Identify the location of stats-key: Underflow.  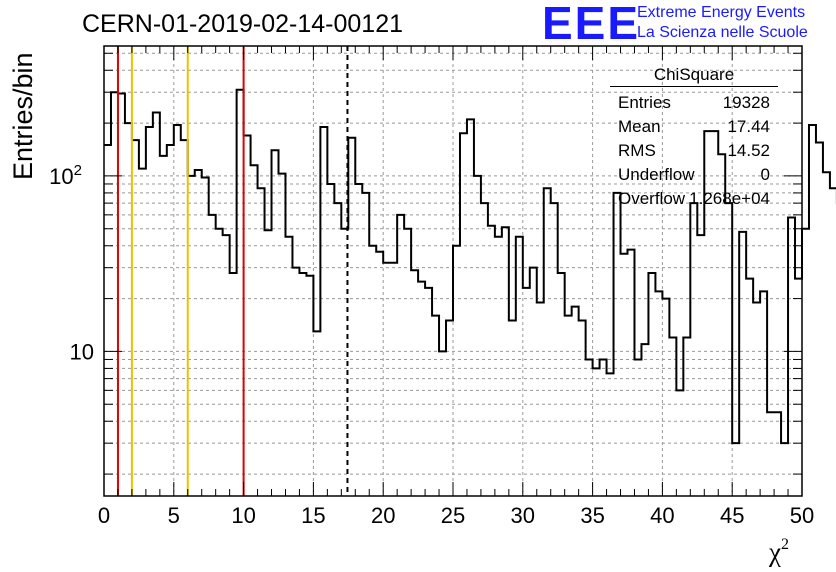
(656, 174).